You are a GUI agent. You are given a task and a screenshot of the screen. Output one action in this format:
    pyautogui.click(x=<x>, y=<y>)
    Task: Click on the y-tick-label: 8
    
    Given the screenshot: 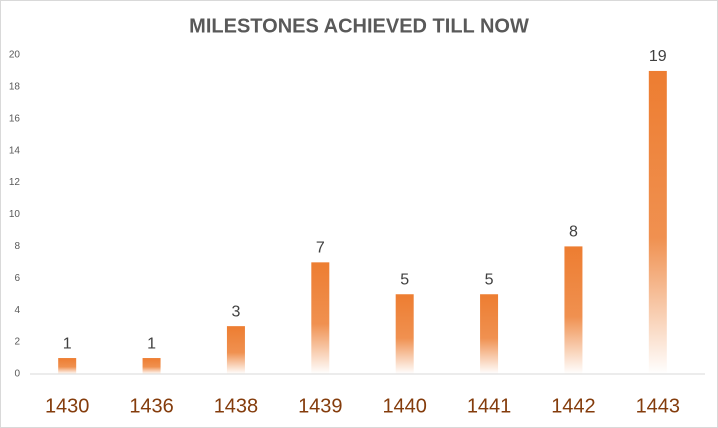 What is the action you would take?
    pyautogui.click(x=17, y=246)
    